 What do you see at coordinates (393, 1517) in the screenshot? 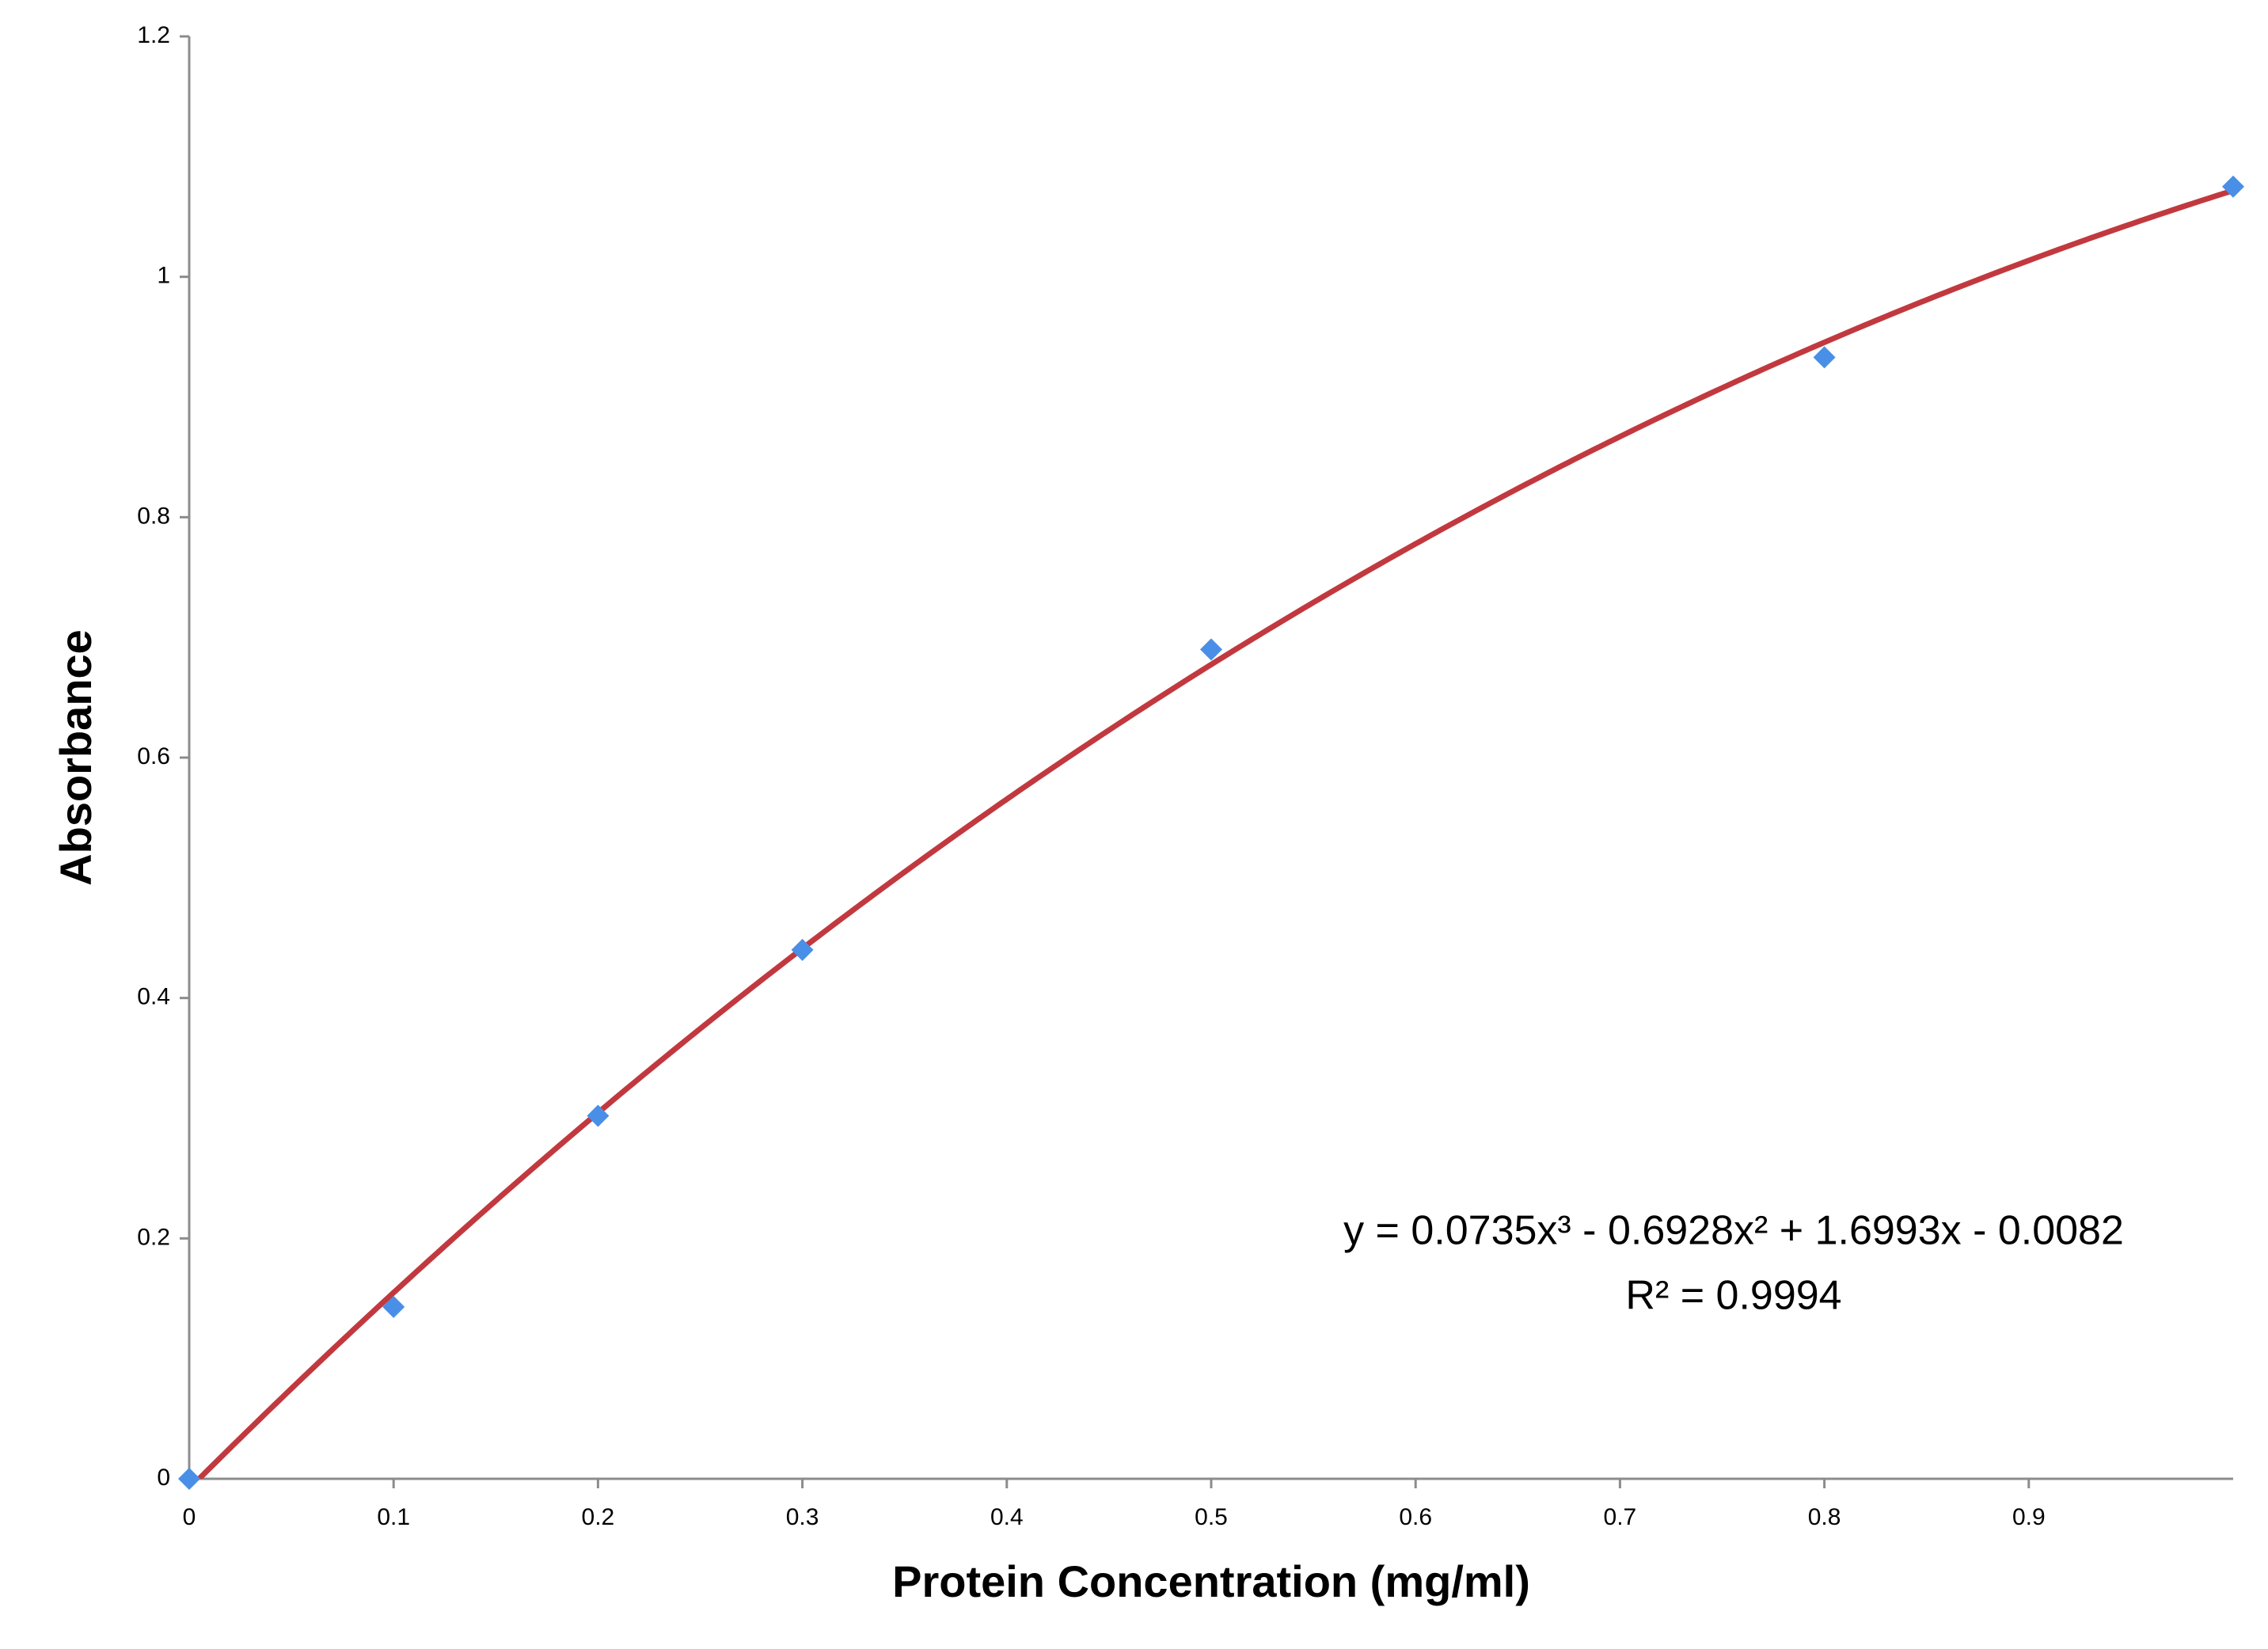
I see `x-tick-label: 0.1` at bounding box center [393, 1517].